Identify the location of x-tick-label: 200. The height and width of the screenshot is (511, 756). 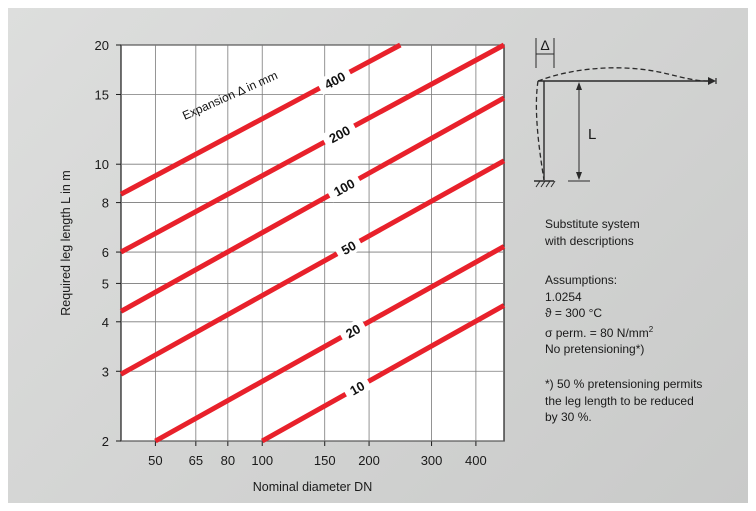
(369, 460).